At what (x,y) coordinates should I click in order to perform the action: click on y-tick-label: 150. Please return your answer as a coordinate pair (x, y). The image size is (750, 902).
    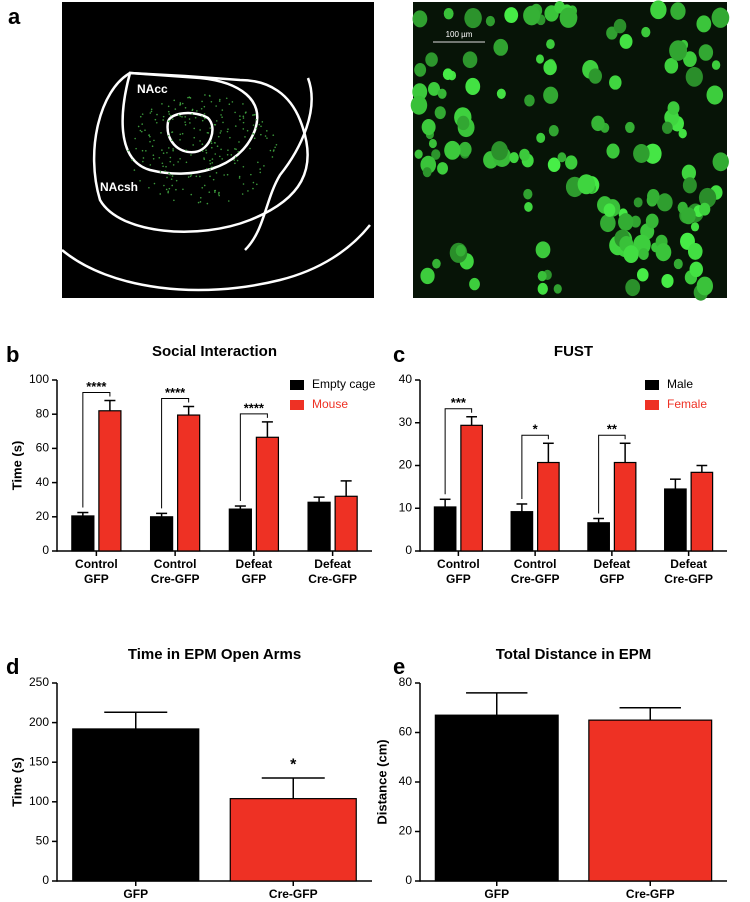
    Looking at the image, I should click on (39, 761).